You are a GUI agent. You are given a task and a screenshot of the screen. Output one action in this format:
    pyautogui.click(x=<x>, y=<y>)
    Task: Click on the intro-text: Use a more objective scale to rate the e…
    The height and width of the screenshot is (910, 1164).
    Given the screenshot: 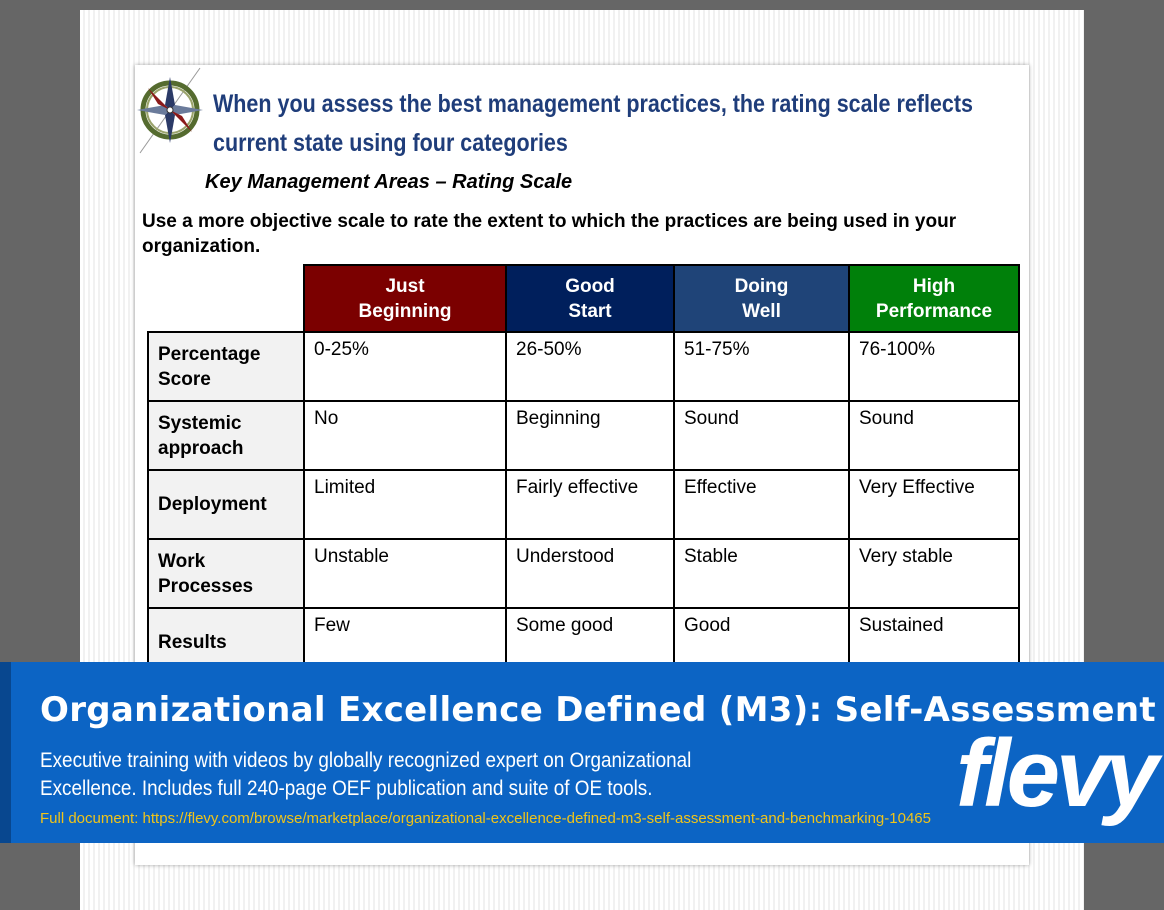 What is the action you would take?
    pyautogui.click(x=549, y=234)
    